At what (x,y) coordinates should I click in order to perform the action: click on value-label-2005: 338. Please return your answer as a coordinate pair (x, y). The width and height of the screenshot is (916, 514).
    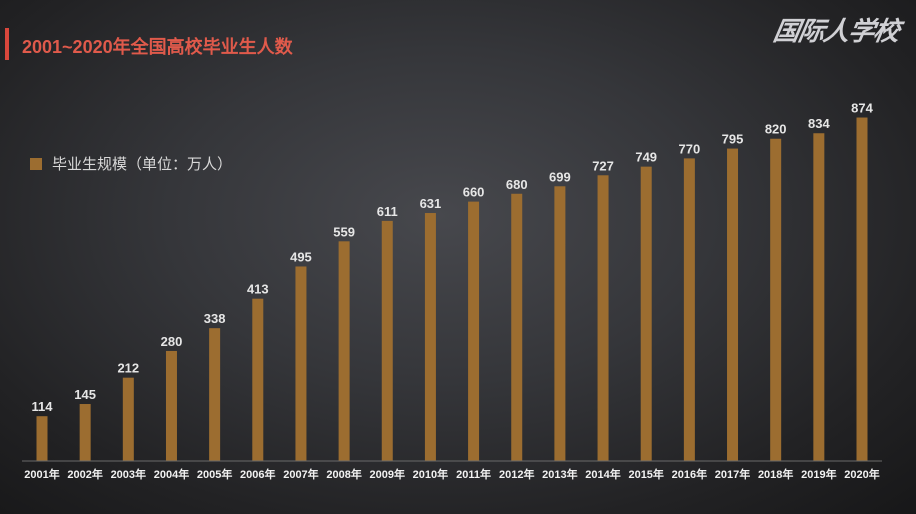
    Looking at the image, I should click on (215, 318).